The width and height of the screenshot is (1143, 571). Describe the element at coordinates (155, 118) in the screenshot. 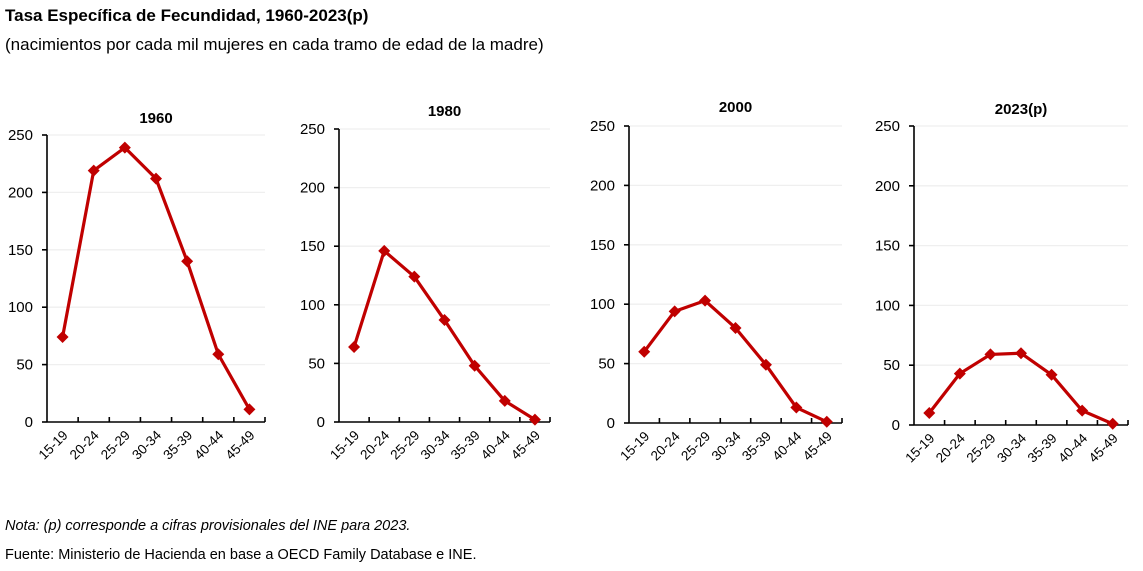

I see `chart-title: 1960` at that location.